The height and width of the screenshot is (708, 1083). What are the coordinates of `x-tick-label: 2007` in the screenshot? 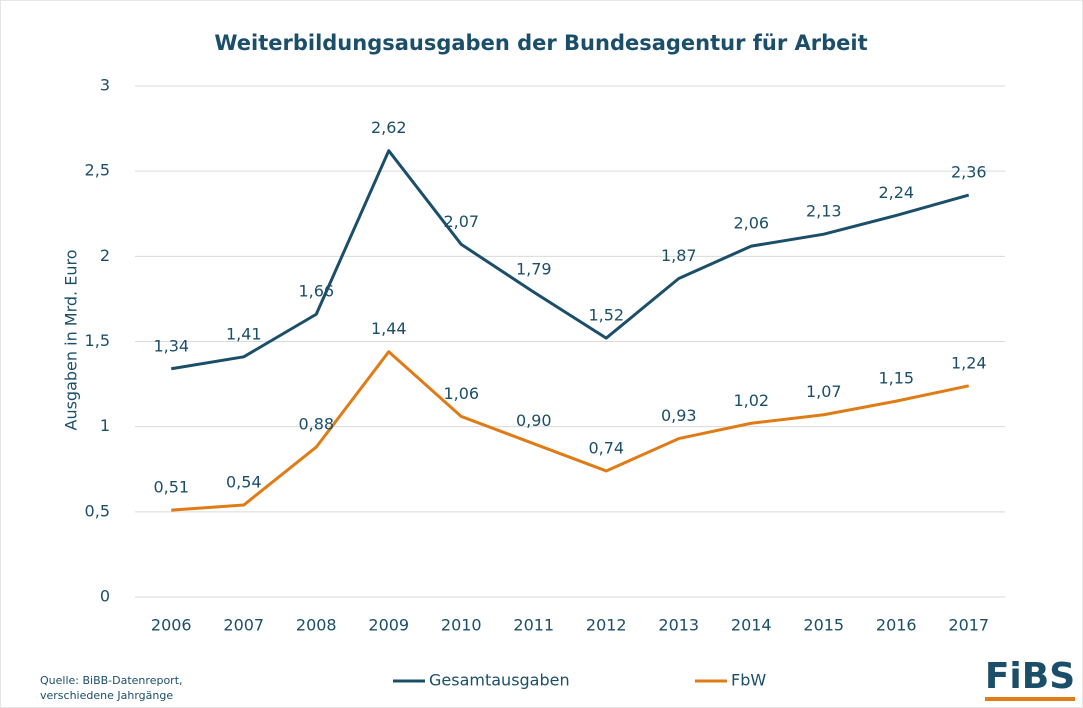 It's located at (243, 625).